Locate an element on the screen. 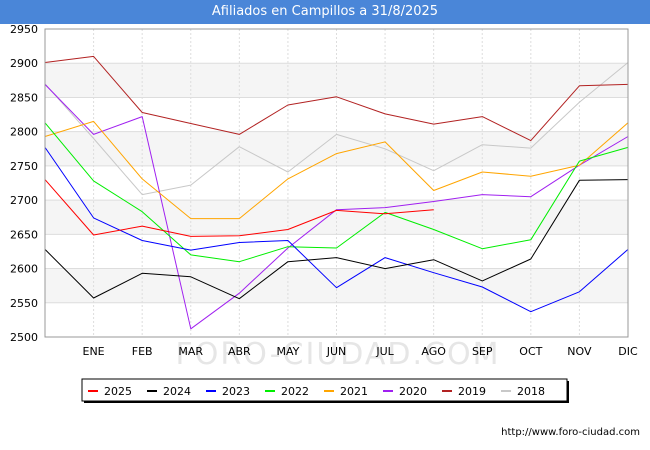 The width and height of the screenshot is (650, 450). x-tick-label: FEB is located at coordinates (142, 351).